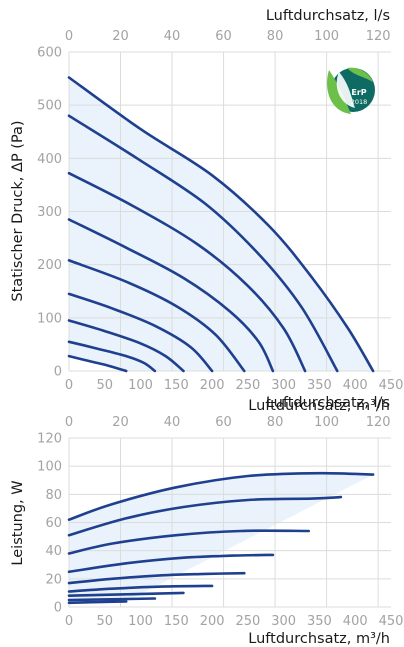  I want to click on power-x-tick-label: 50, so click(105, 621).